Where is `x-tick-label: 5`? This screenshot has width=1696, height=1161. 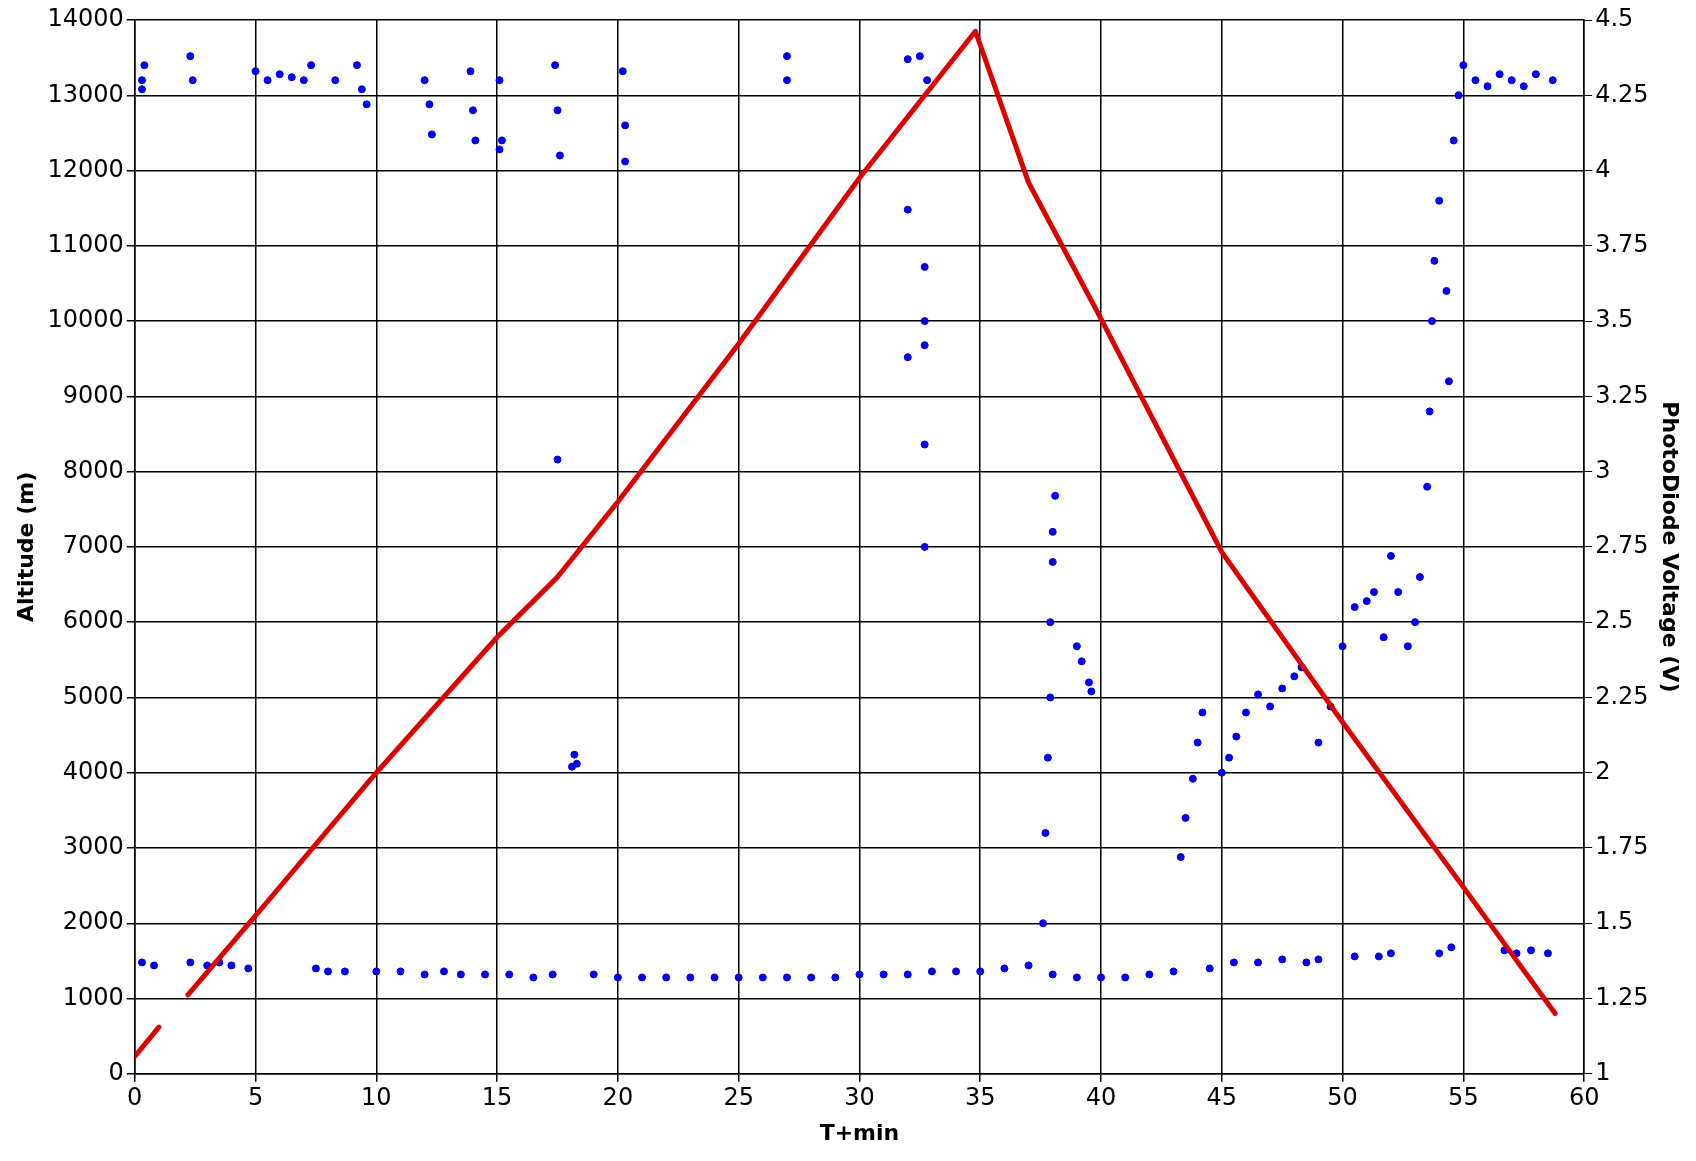 x-tick-label: 5 is located at coordinates (255, 1097).